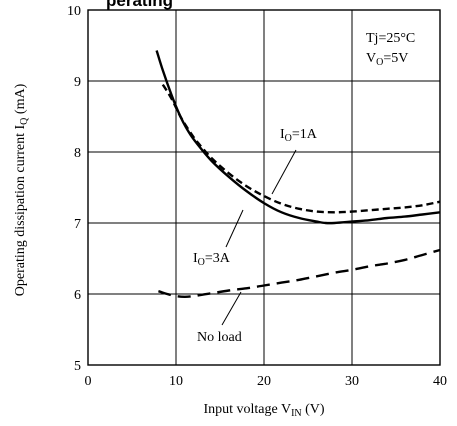  What do you see at coordinates (284, 172) in the screenshot?
I see `leader-io1a` at bounding box center [284, 172].